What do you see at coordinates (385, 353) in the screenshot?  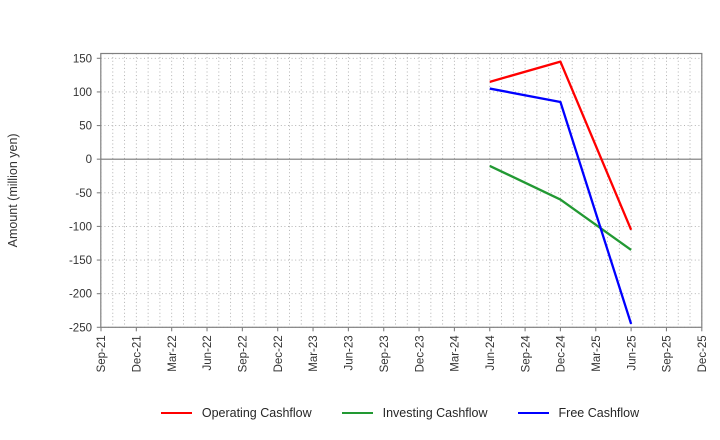 I see `x-tick-label: Sep-23` at bounding box center [385, 353].